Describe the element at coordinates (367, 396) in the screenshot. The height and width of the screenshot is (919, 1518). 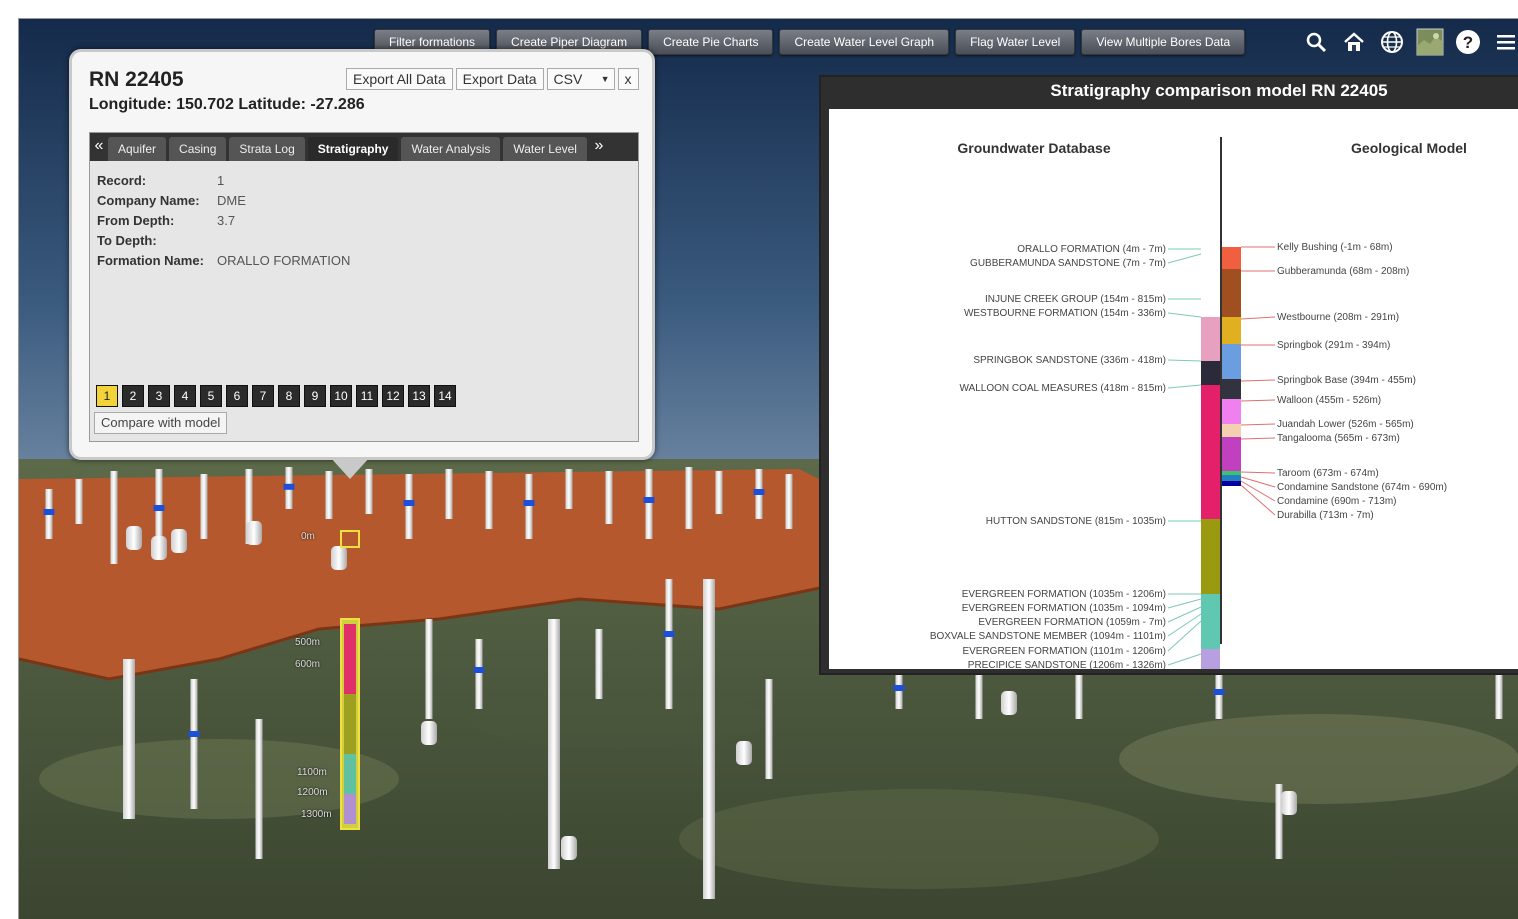
I see `page-button: 11` at that location.